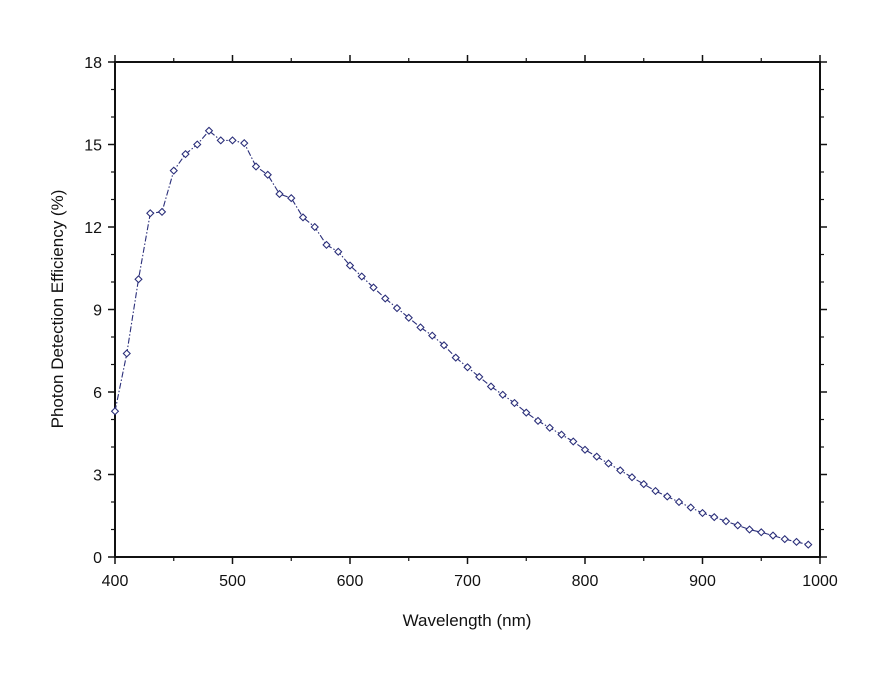 This screenshot has width=895, height=674. Describe the element at coordinates (97, 558) in the screenshot. I see `y-tick-label: 0` at that location.